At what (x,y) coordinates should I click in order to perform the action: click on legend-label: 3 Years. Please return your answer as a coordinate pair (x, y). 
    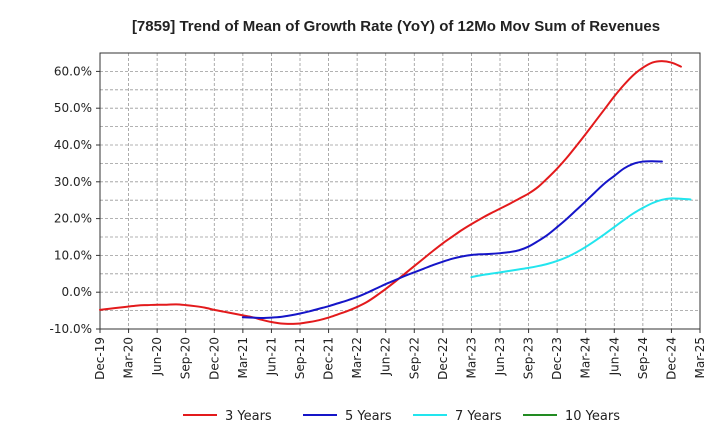
    Looking at the image, I should click on (248, 416).